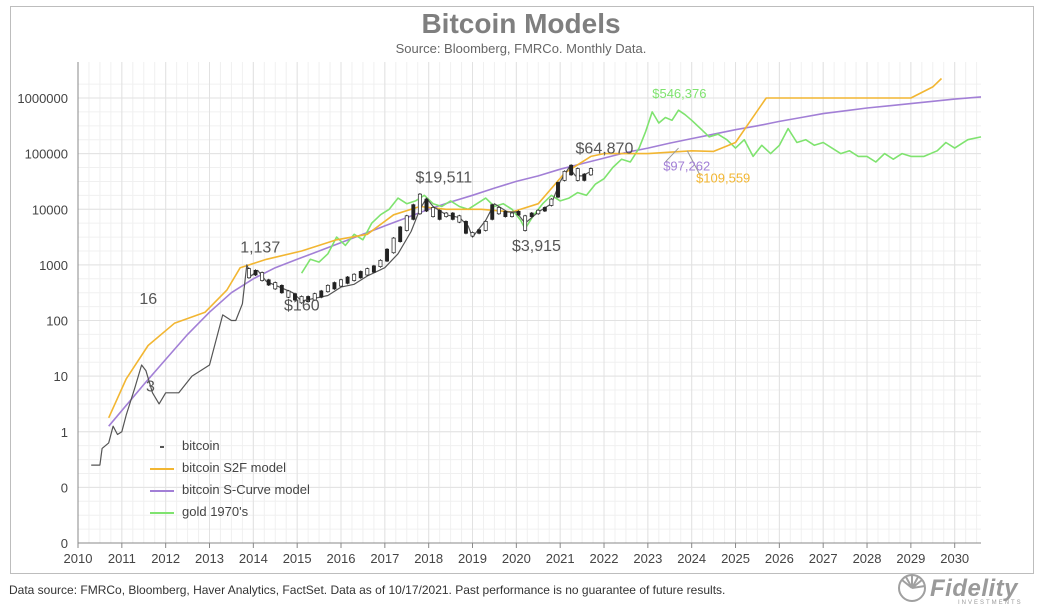  Describe the element at coordinates (162, 469) in the screenshot. I see `legend-swatch-s2f` at that location.